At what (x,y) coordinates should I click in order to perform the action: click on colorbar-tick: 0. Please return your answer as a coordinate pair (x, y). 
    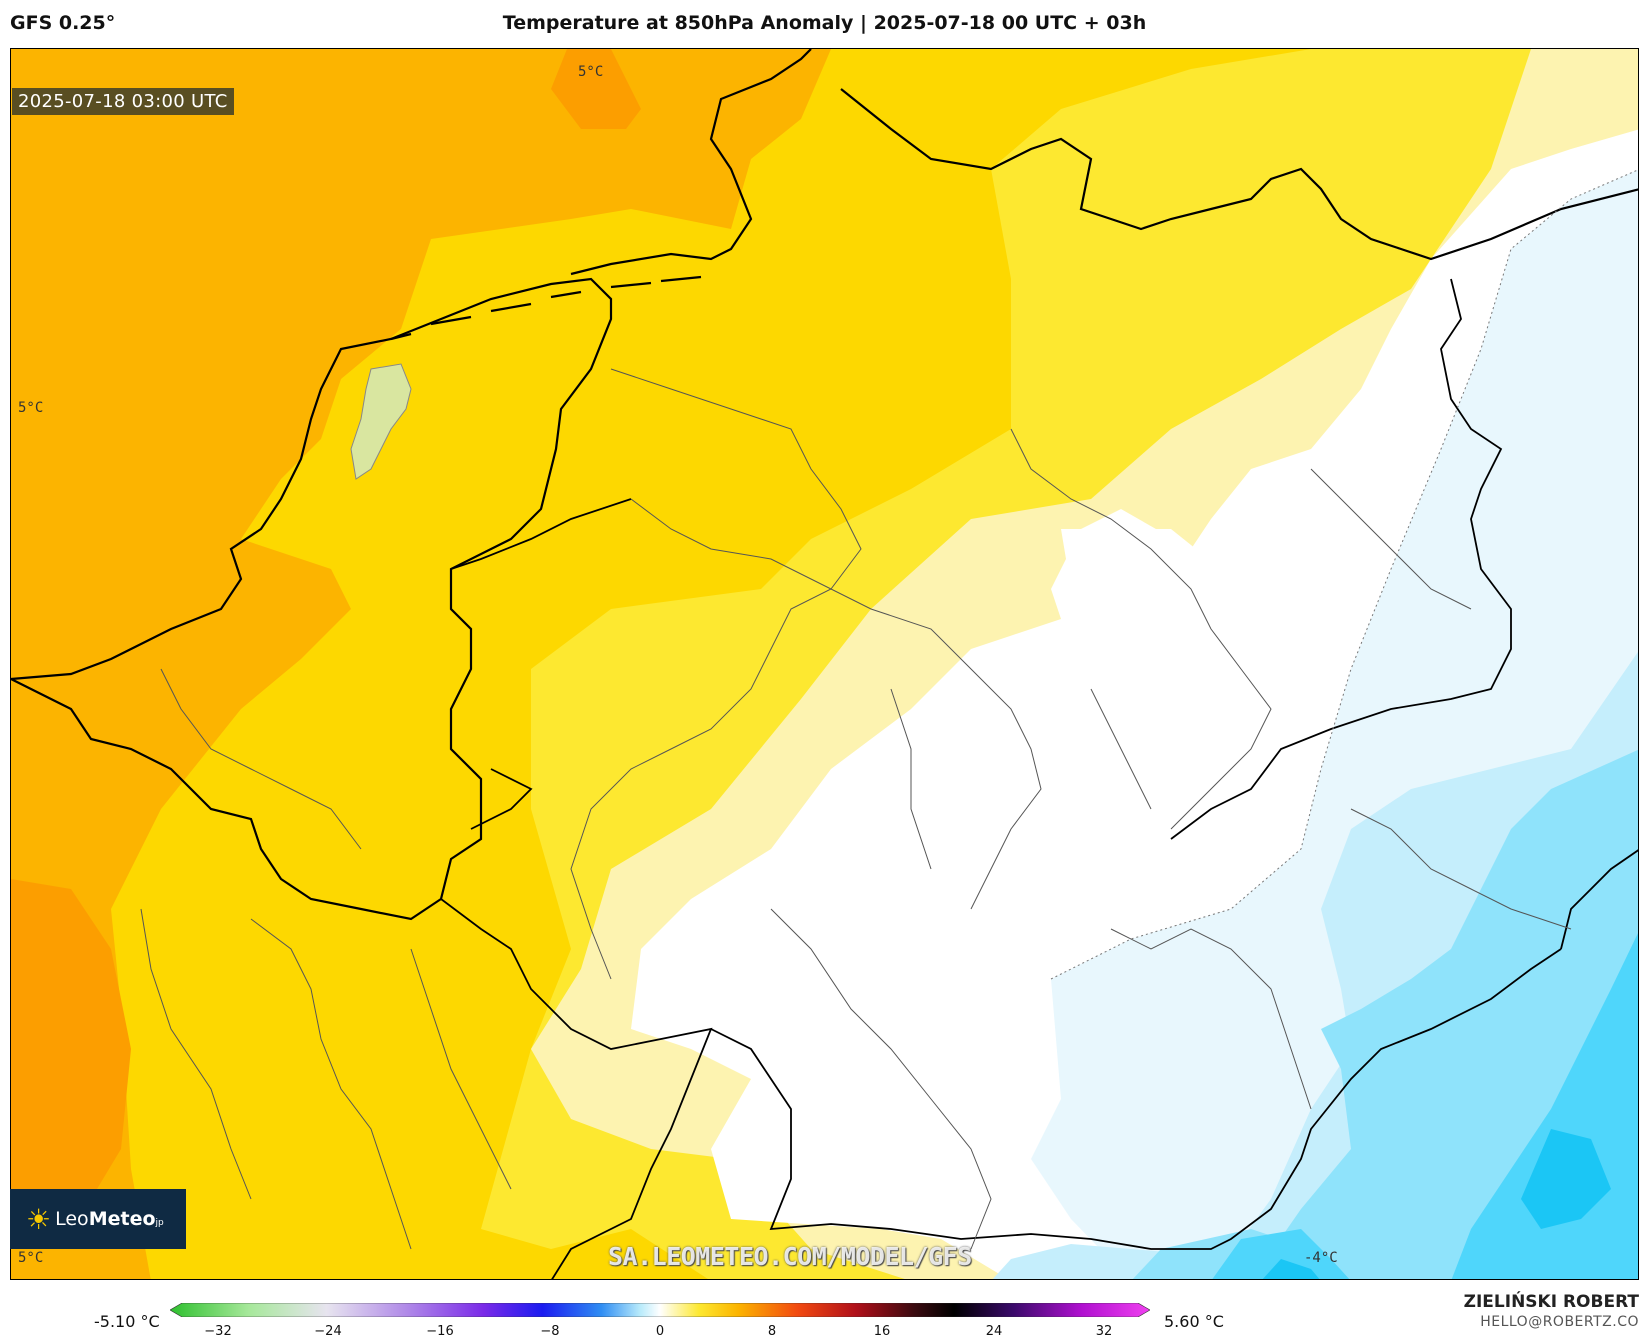
    Looking at the image, I should click on (660, 1331).